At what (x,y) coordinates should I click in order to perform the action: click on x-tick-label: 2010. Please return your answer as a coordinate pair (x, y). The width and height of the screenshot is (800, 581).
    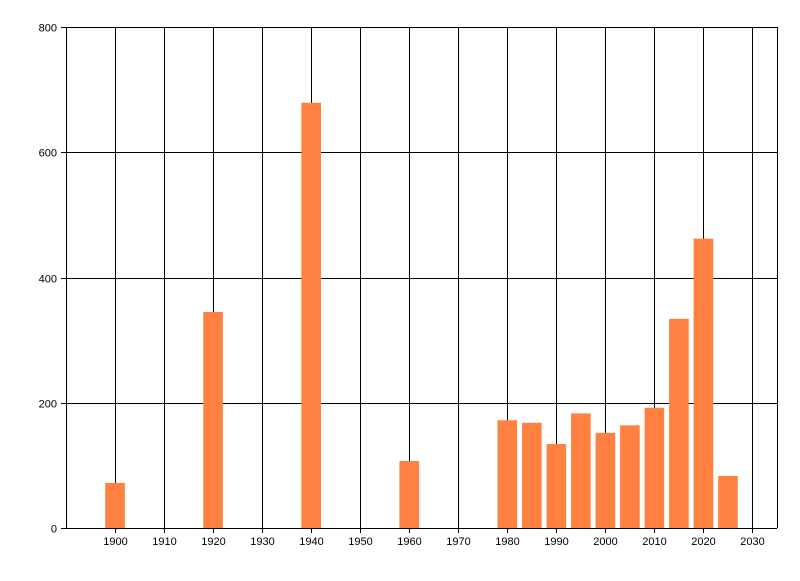
    Looking at the image, I should click on (654, 542).